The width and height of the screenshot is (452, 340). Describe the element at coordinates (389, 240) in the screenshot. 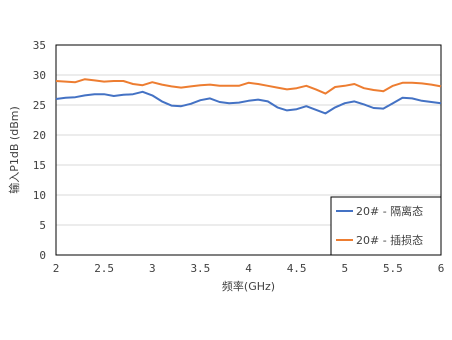

I see `legend-label-2: 20# - 插损态` at that location.